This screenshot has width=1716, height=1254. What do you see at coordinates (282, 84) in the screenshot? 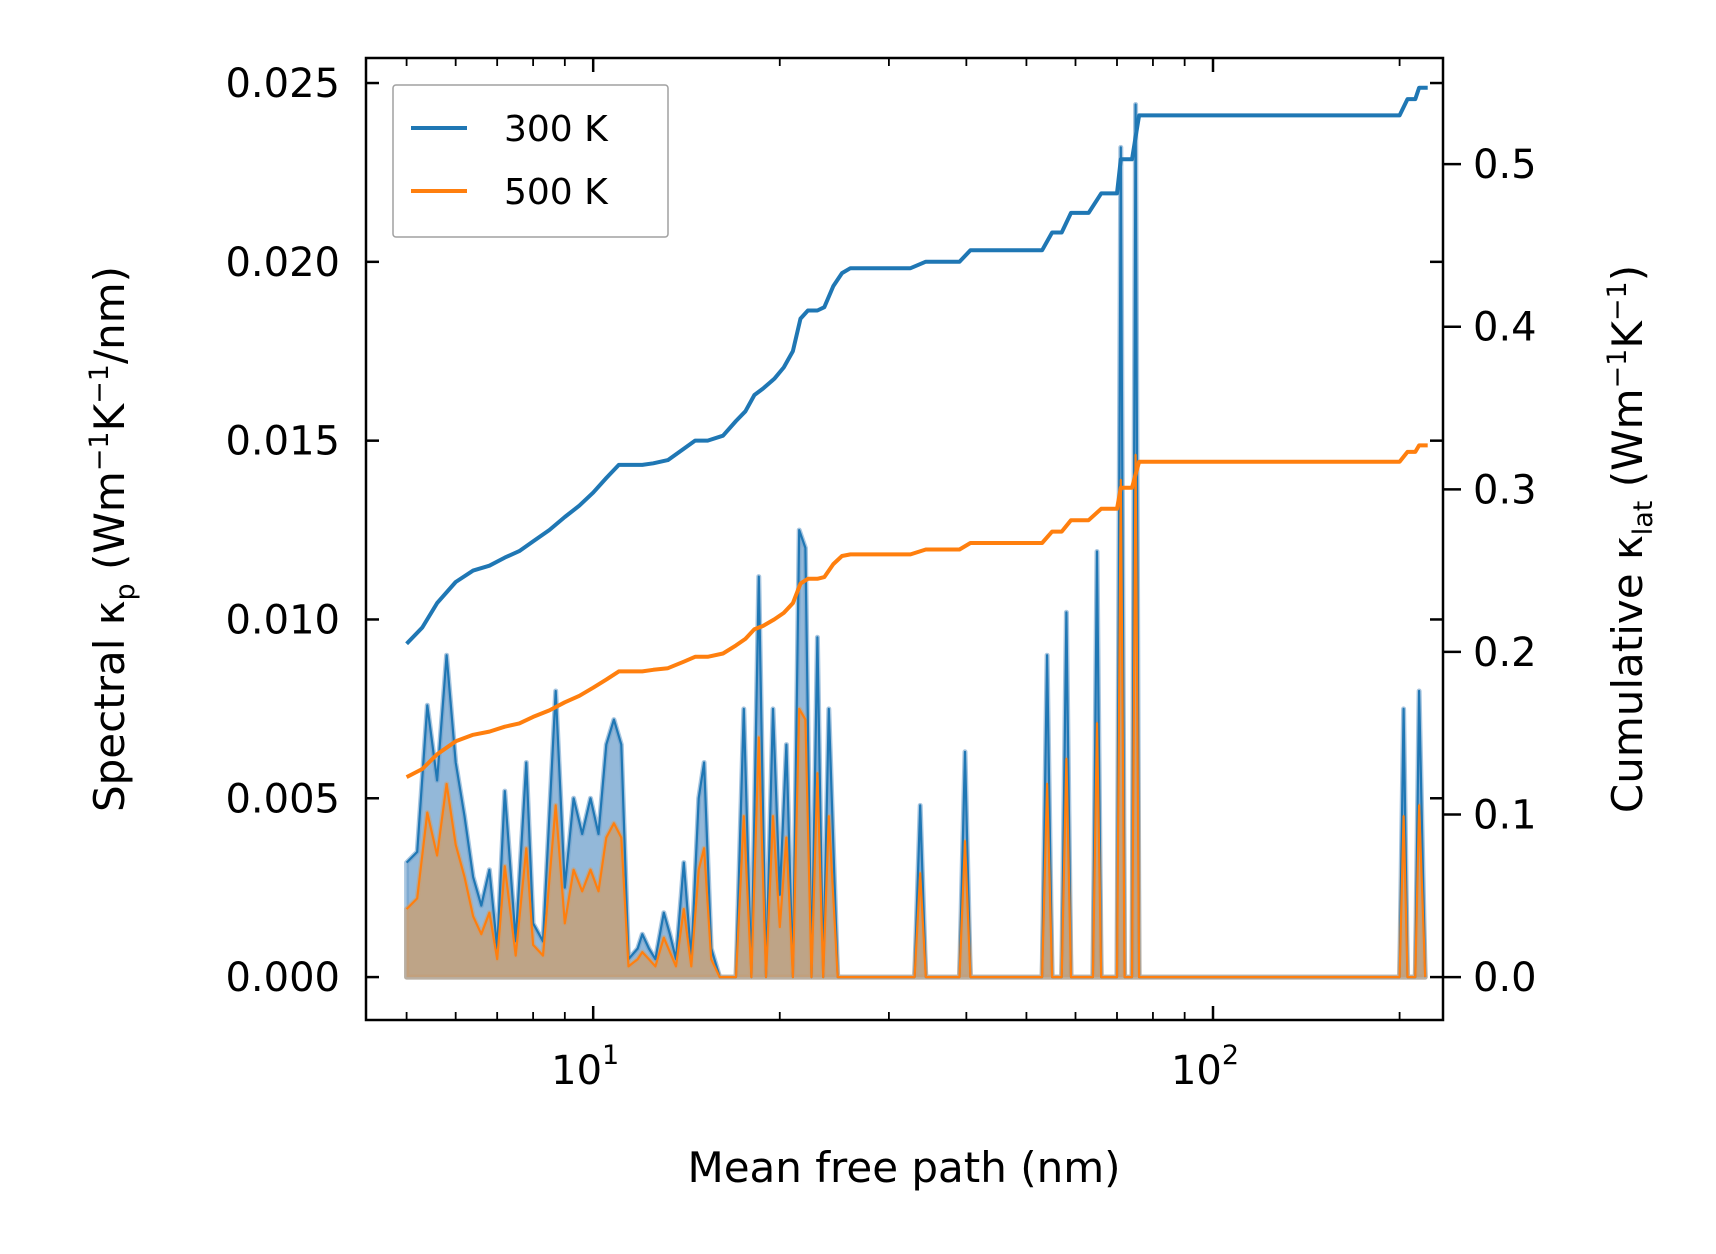
I see `y-tick-label-left: 0.025` at bounding box center [282, 84].